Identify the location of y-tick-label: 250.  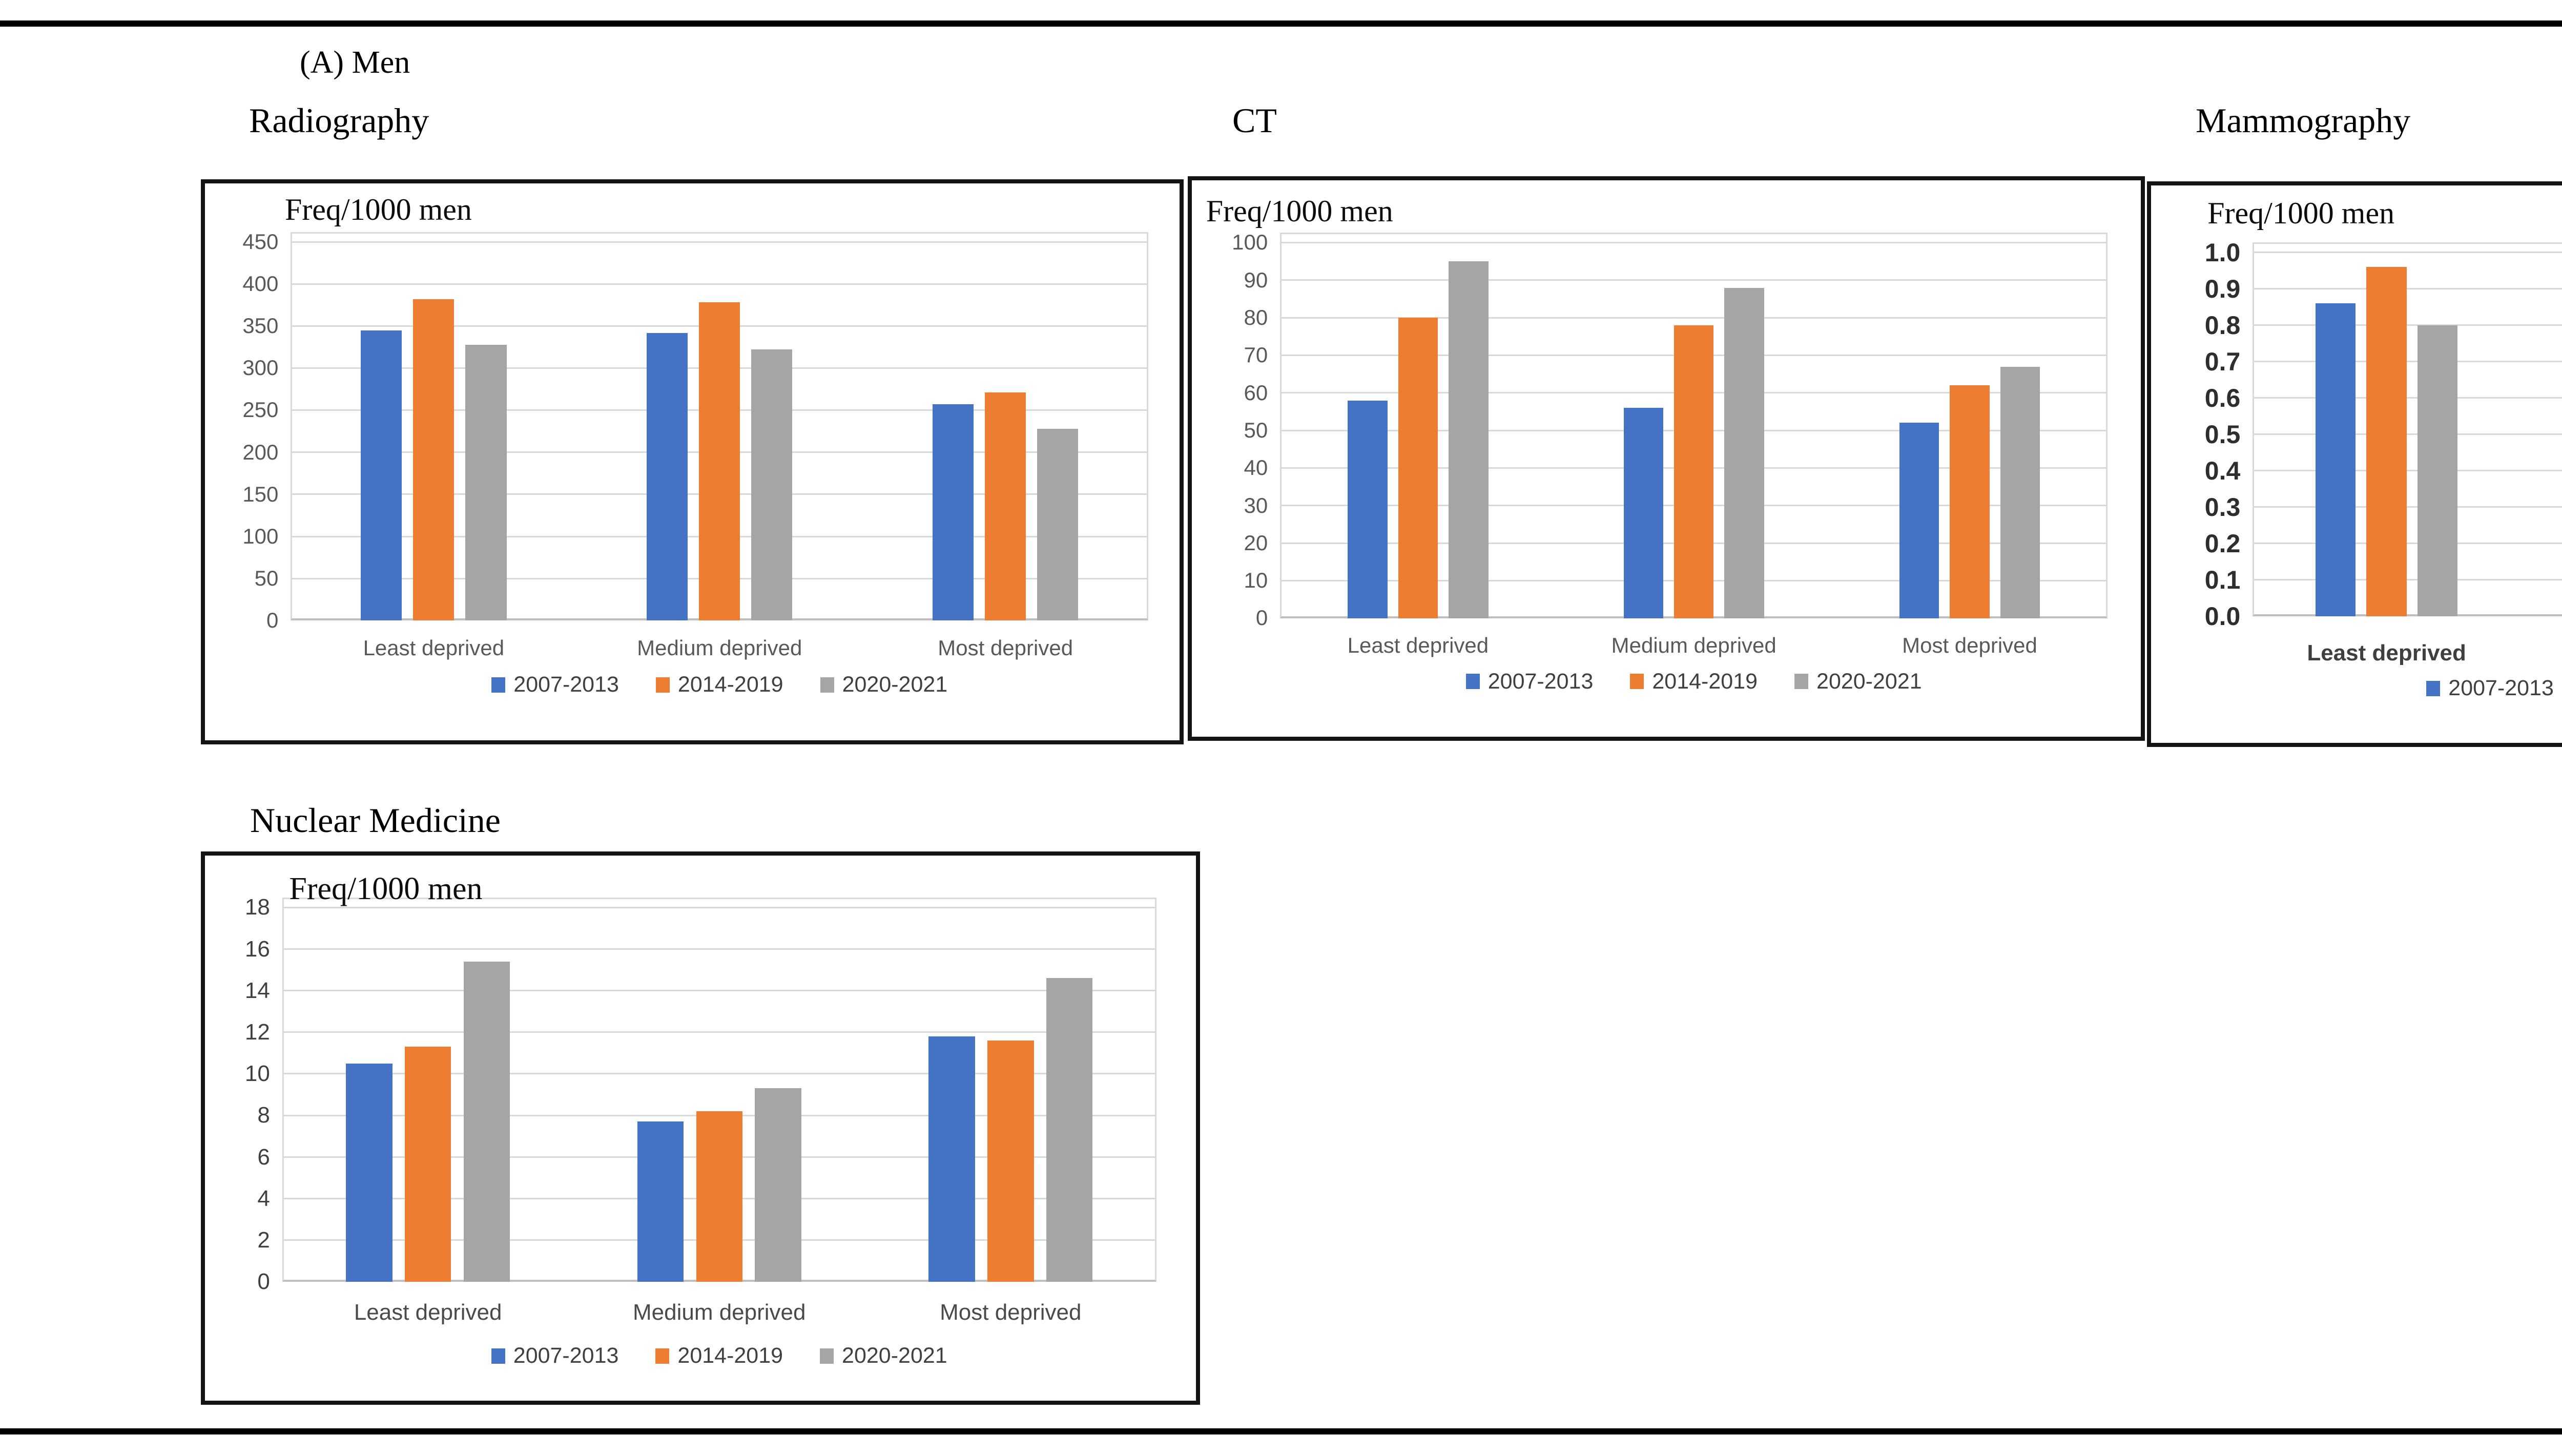
(260, 410).